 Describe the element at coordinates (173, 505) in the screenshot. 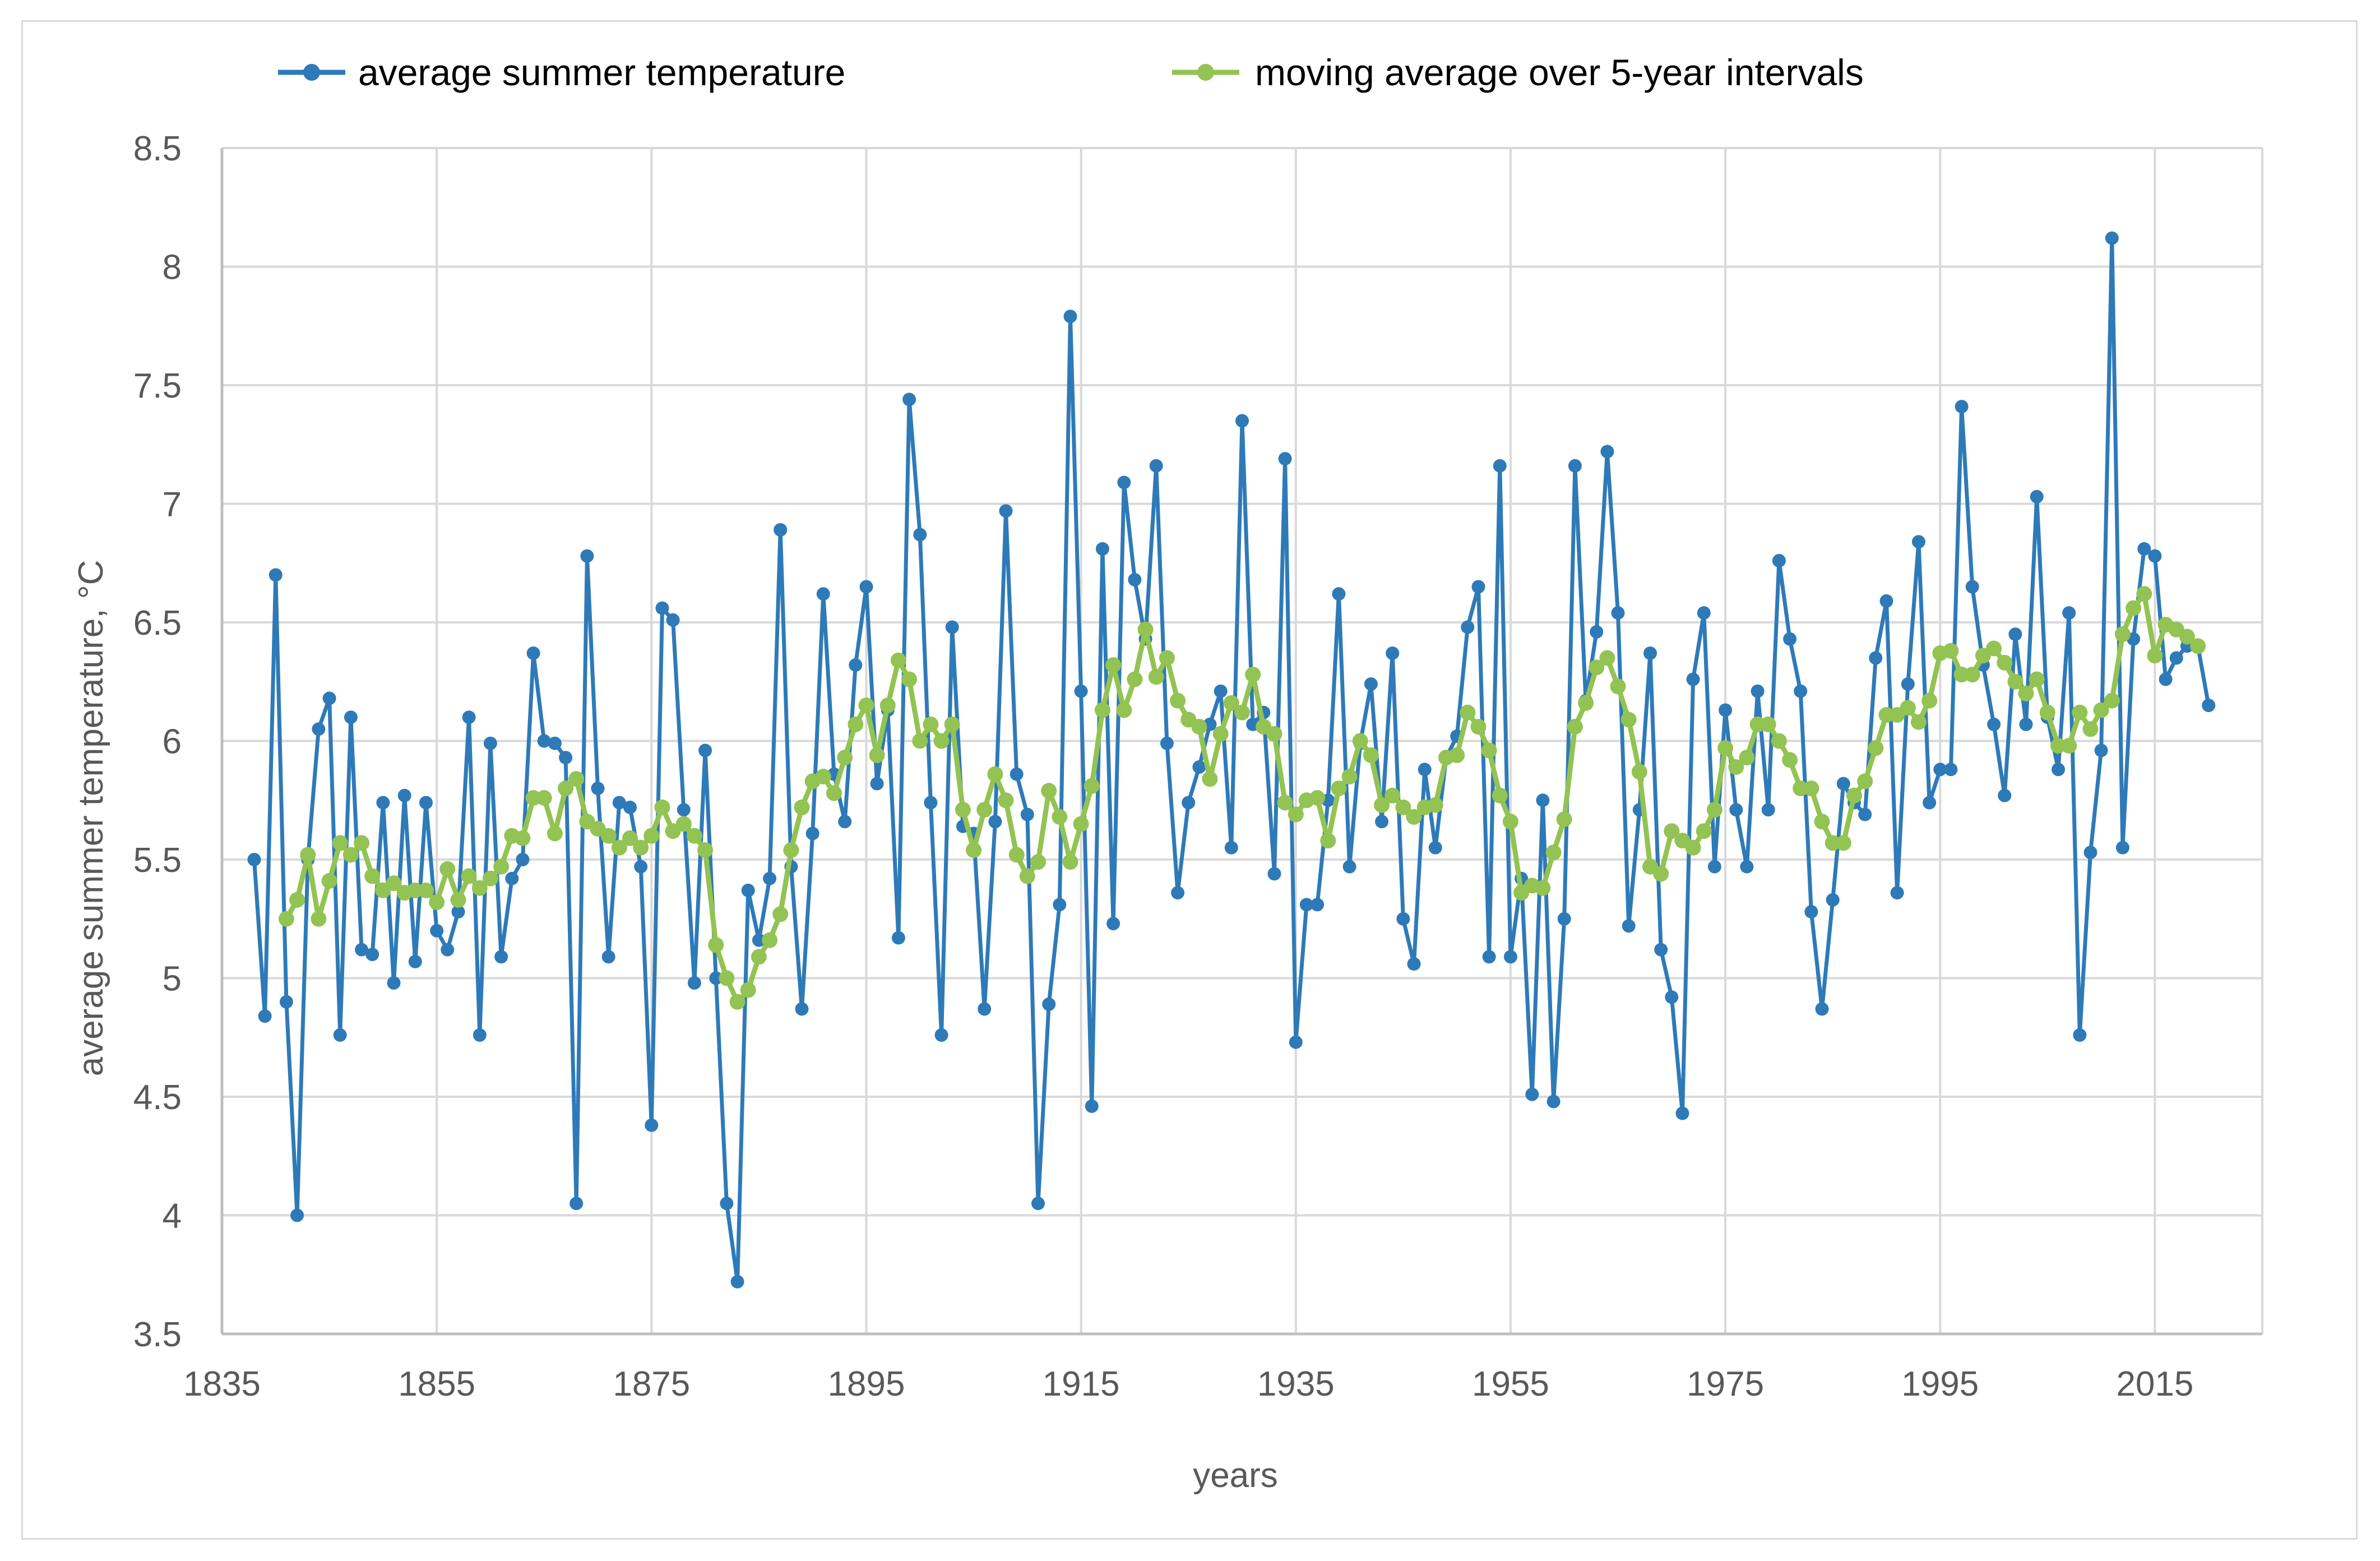

I see `y-tick-label: 7` at that location.